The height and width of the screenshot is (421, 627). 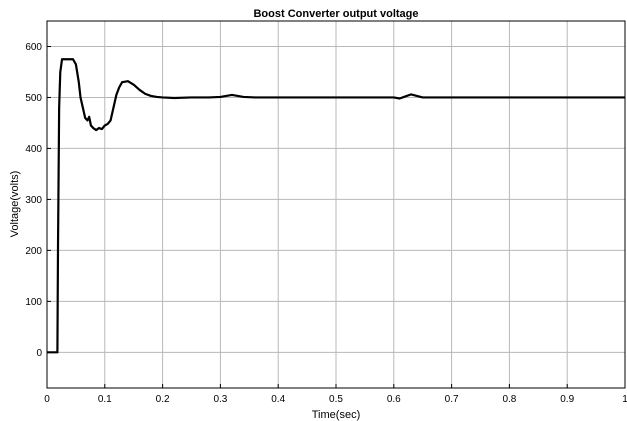 I want to click on x-tick-label: 1, so click(x=624, y=399).